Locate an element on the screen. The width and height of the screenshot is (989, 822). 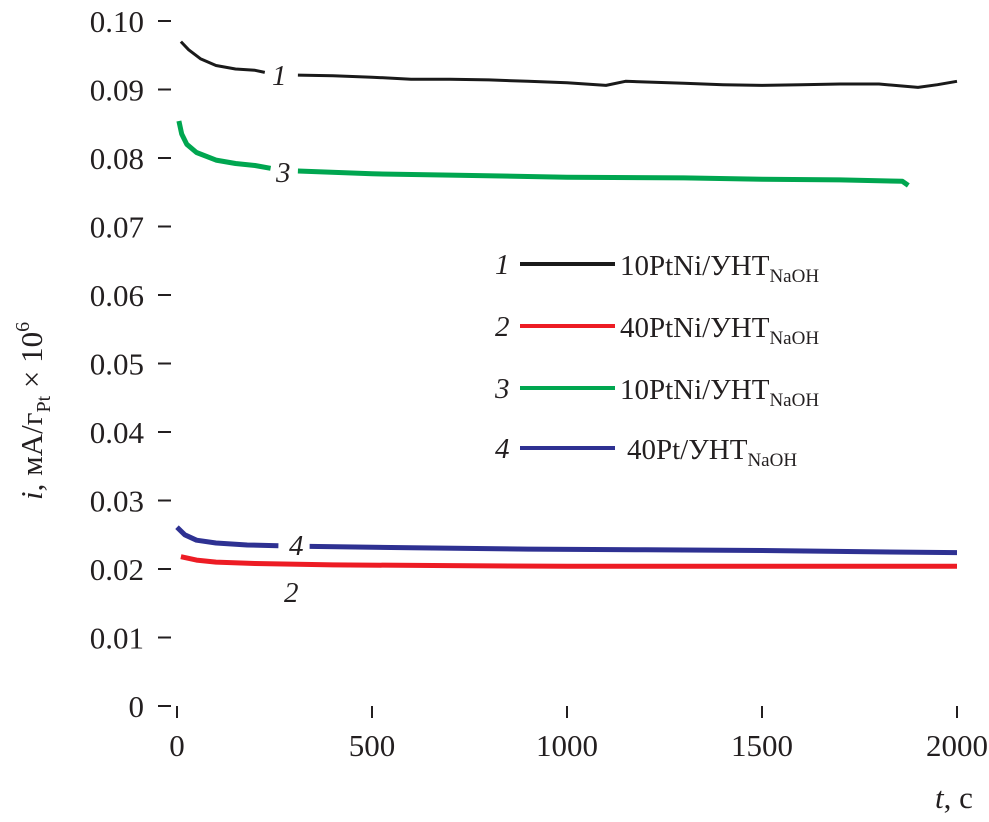
x-tick-label: 2000 is located at coordinates (957, 745).